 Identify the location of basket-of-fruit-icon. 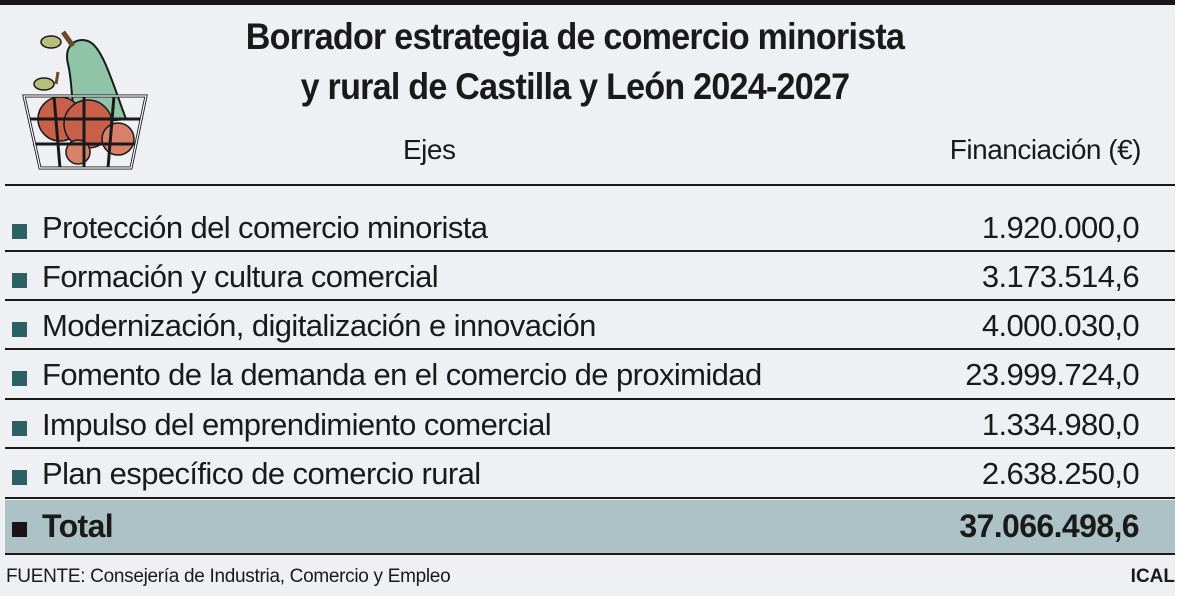
(85, 100).